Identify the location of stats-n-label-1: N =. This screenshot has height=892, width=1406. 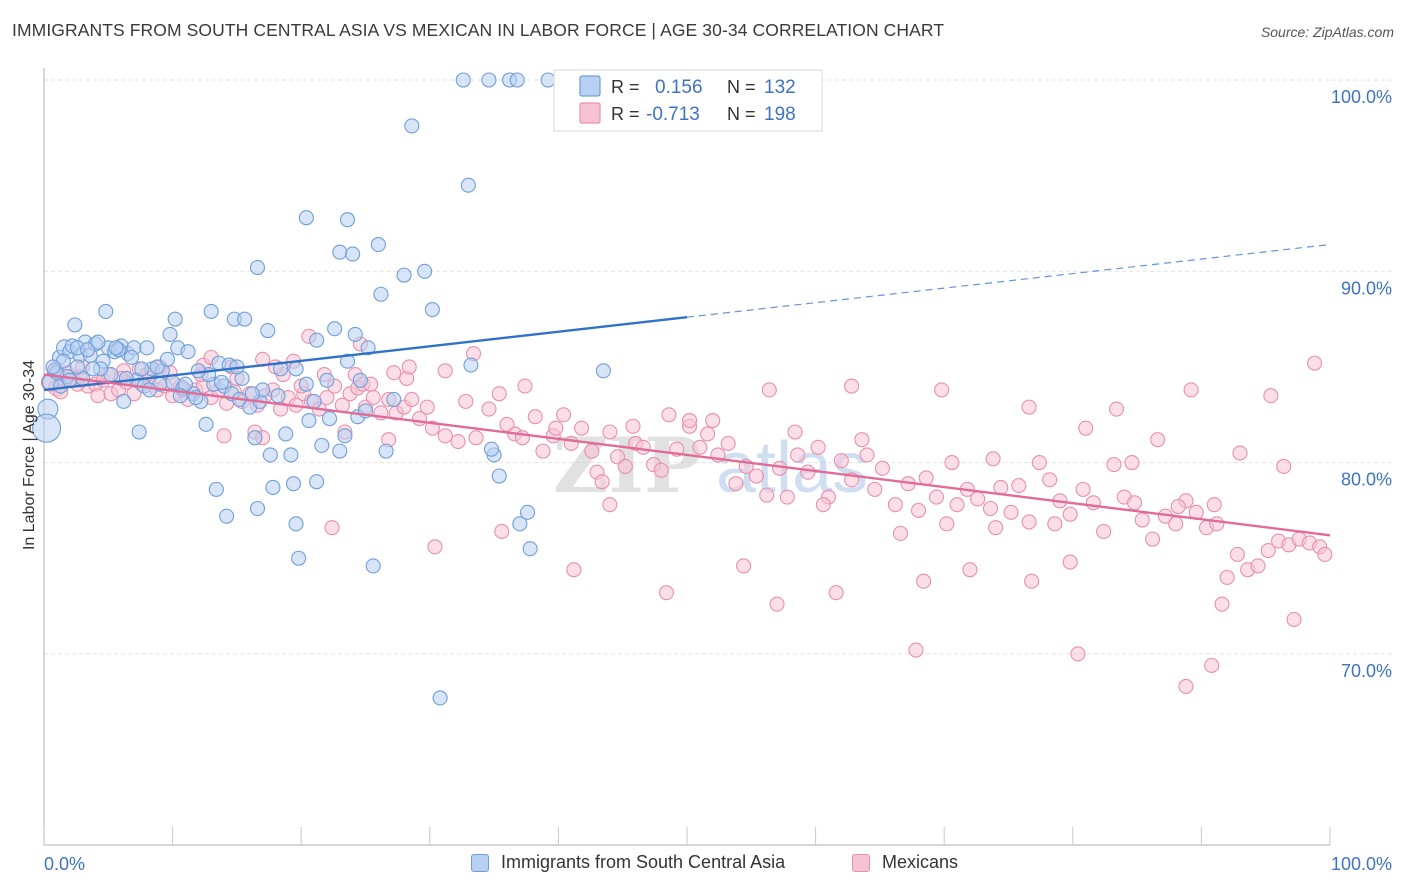
(741, 87).